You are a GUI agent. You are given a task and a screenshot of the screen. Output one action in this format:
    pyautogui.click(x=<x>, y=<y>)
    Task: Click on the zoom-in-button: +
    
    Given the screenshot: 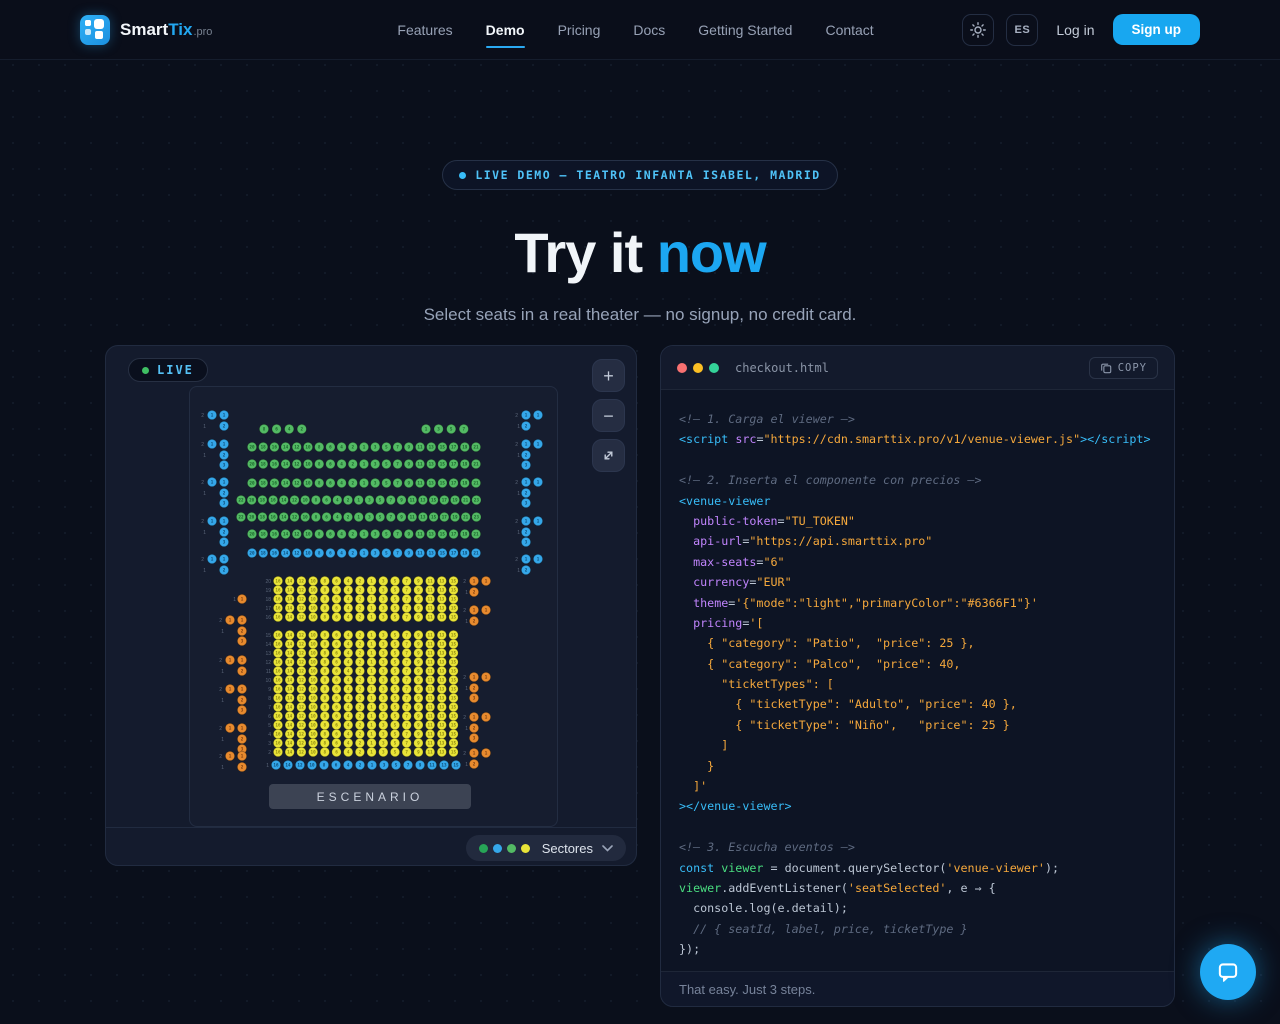 What is the action you would take?
    pyautogui.click(x=608, y=375)
    